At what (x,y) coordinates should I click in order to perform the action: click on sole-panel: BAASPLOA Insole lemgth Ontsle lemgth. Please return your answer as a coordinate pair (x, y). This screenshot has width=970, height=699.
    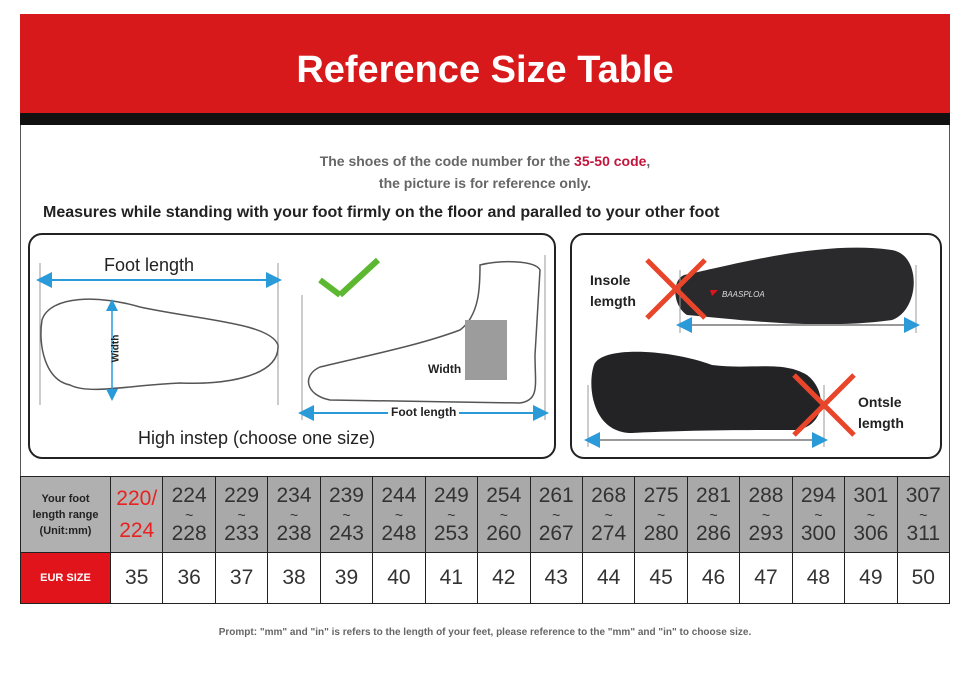
    Looking at the image, I should click on (756, 346).